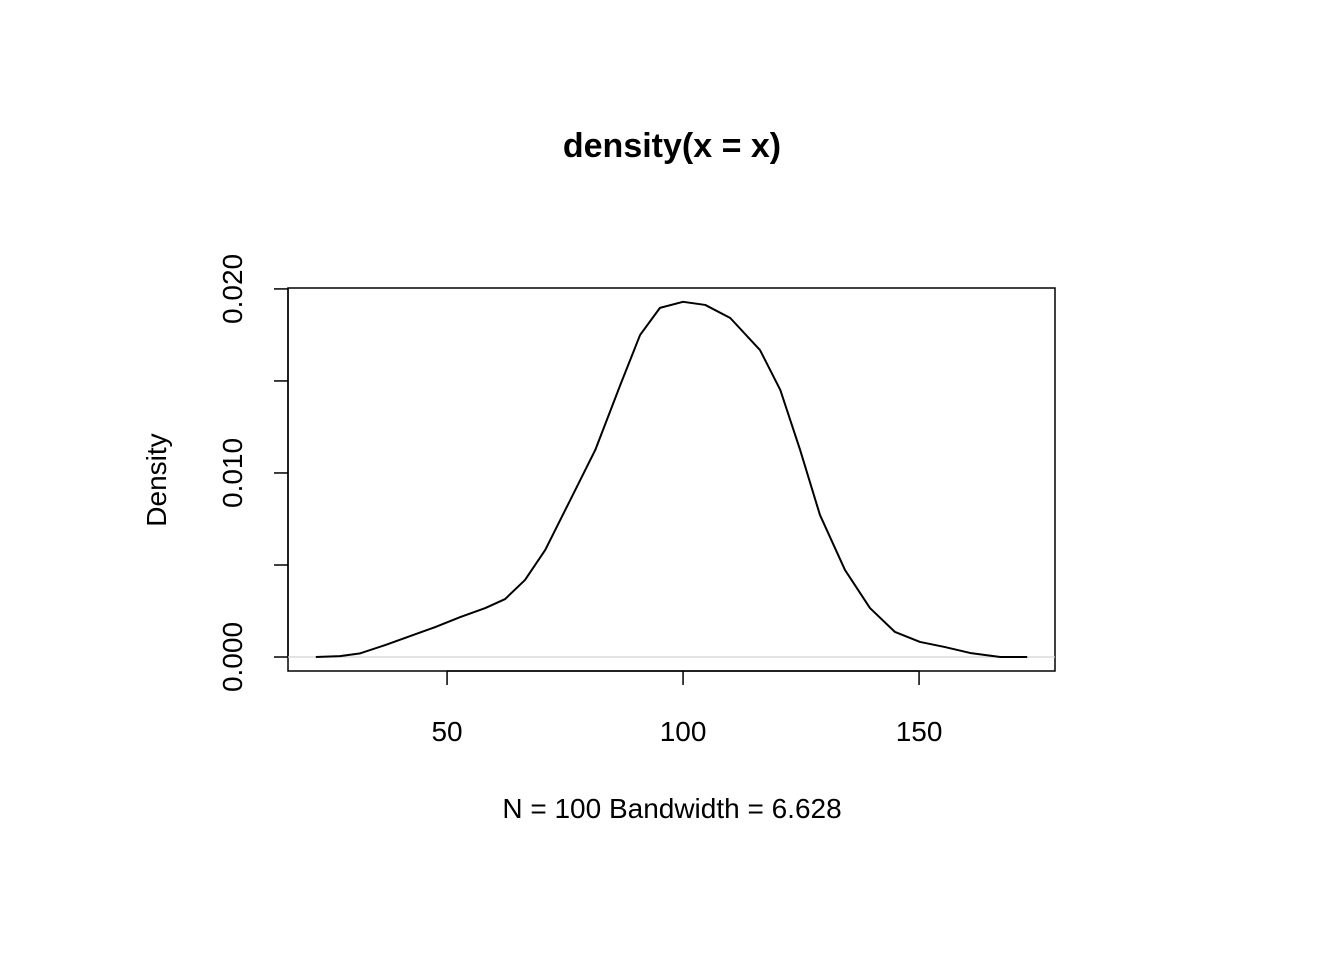  I want to click on x-tick-label: 100, so click(683, 731).